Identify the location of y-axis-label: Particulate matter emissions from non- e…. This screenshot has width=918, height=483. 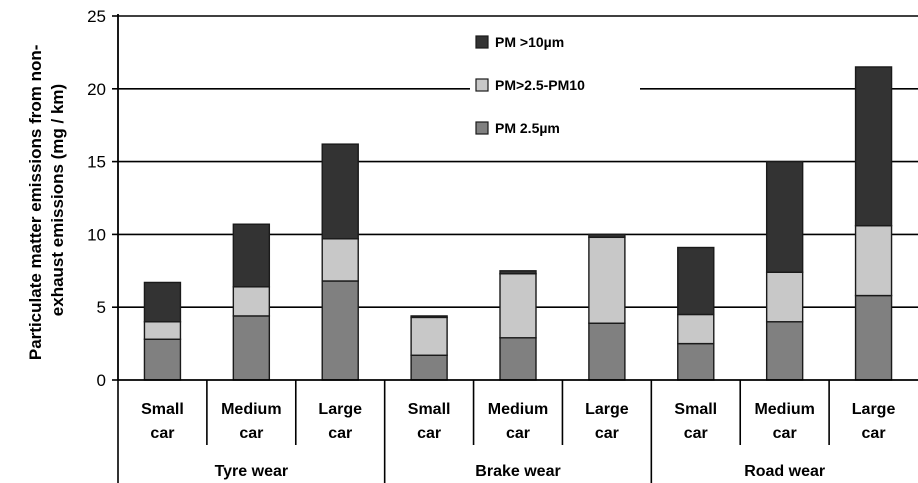
(46, 200).